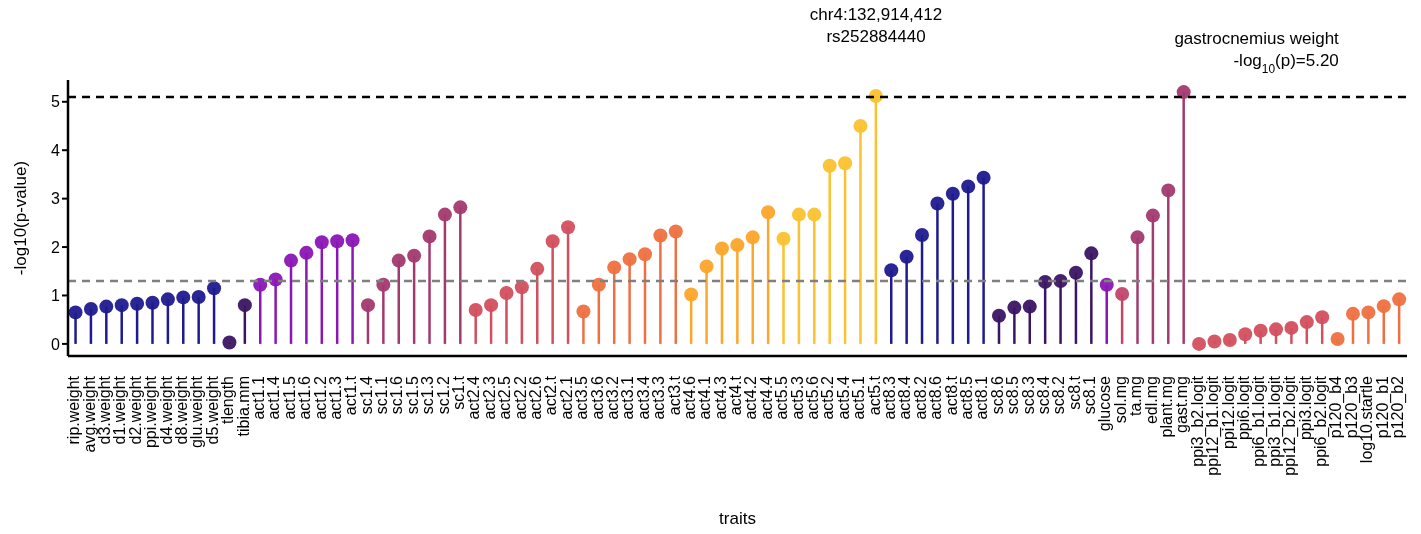 This screenshot has width=1421, height=534. What do you see at coordinates (366, 395) in the screenshot?
I see `x-tick-label: sc1.4` at bounding box center [366, 395].